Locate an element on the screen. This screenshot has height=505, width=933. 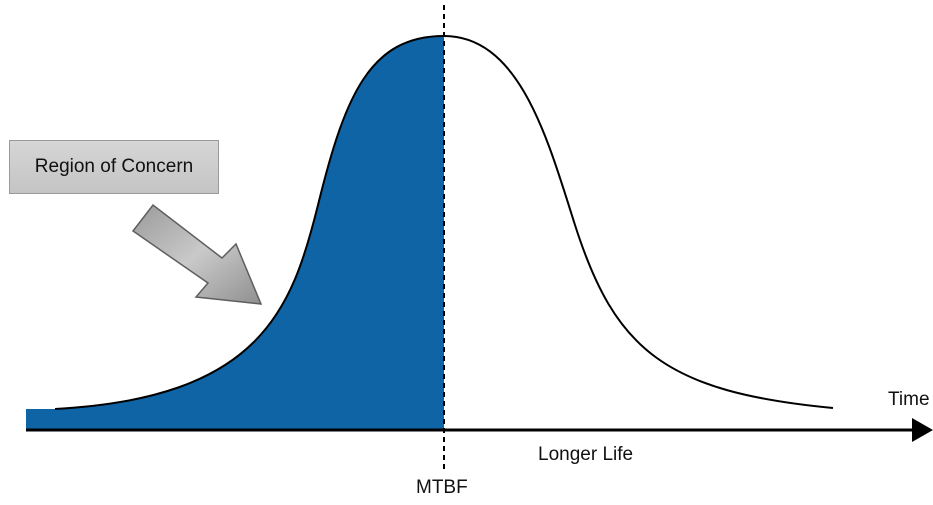
mtbf-label: MTBF is located at coordinates (442, 487).